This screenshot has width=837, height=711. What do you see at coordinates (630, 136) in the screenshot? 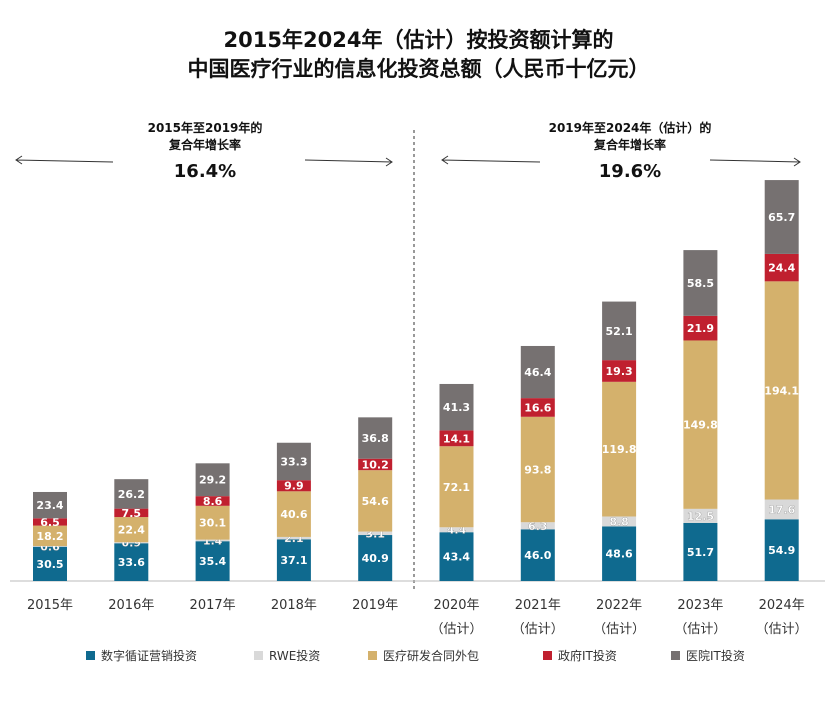
I see `annotation: 2019年至2024年（估计）的 复合年增长率` at bounding box center [630, 136].